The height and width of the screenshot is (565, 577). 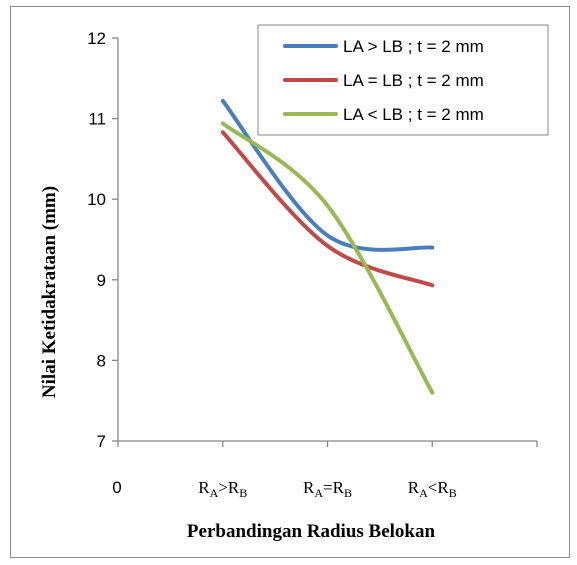 I want to click on y-axis-title: Nilai Ketidakrataan (mm), so click(x=49, y=292).